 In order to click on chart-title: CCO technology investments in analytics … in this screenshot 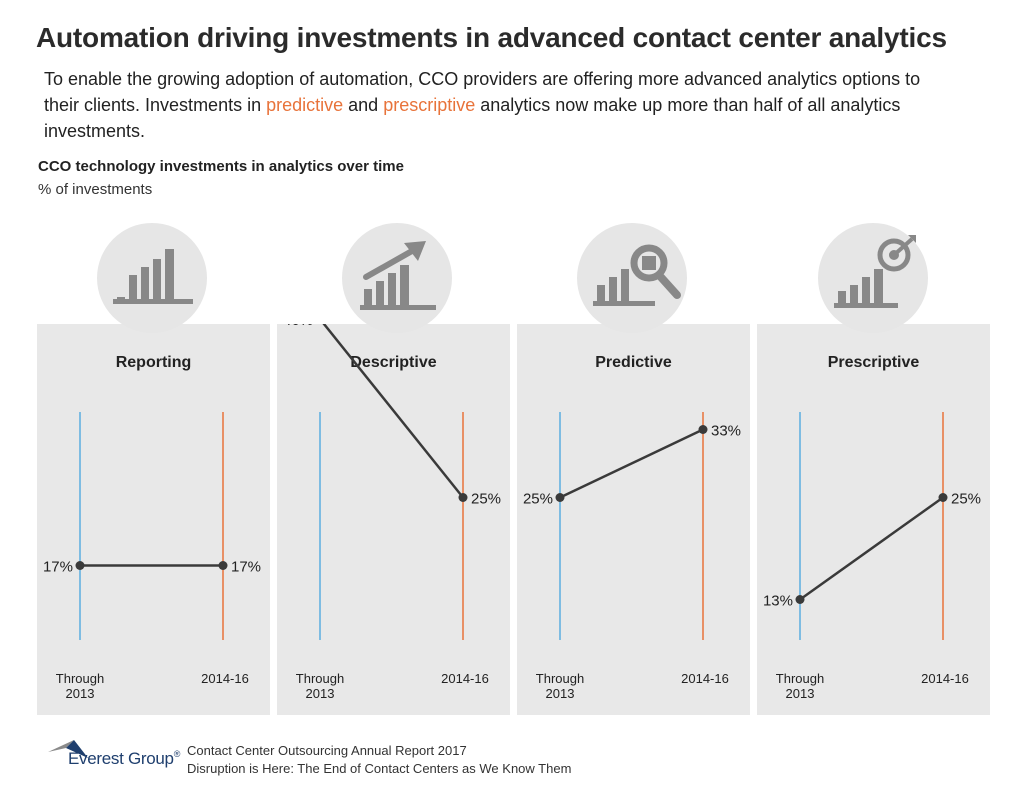, I will do `click(221, 166)`.